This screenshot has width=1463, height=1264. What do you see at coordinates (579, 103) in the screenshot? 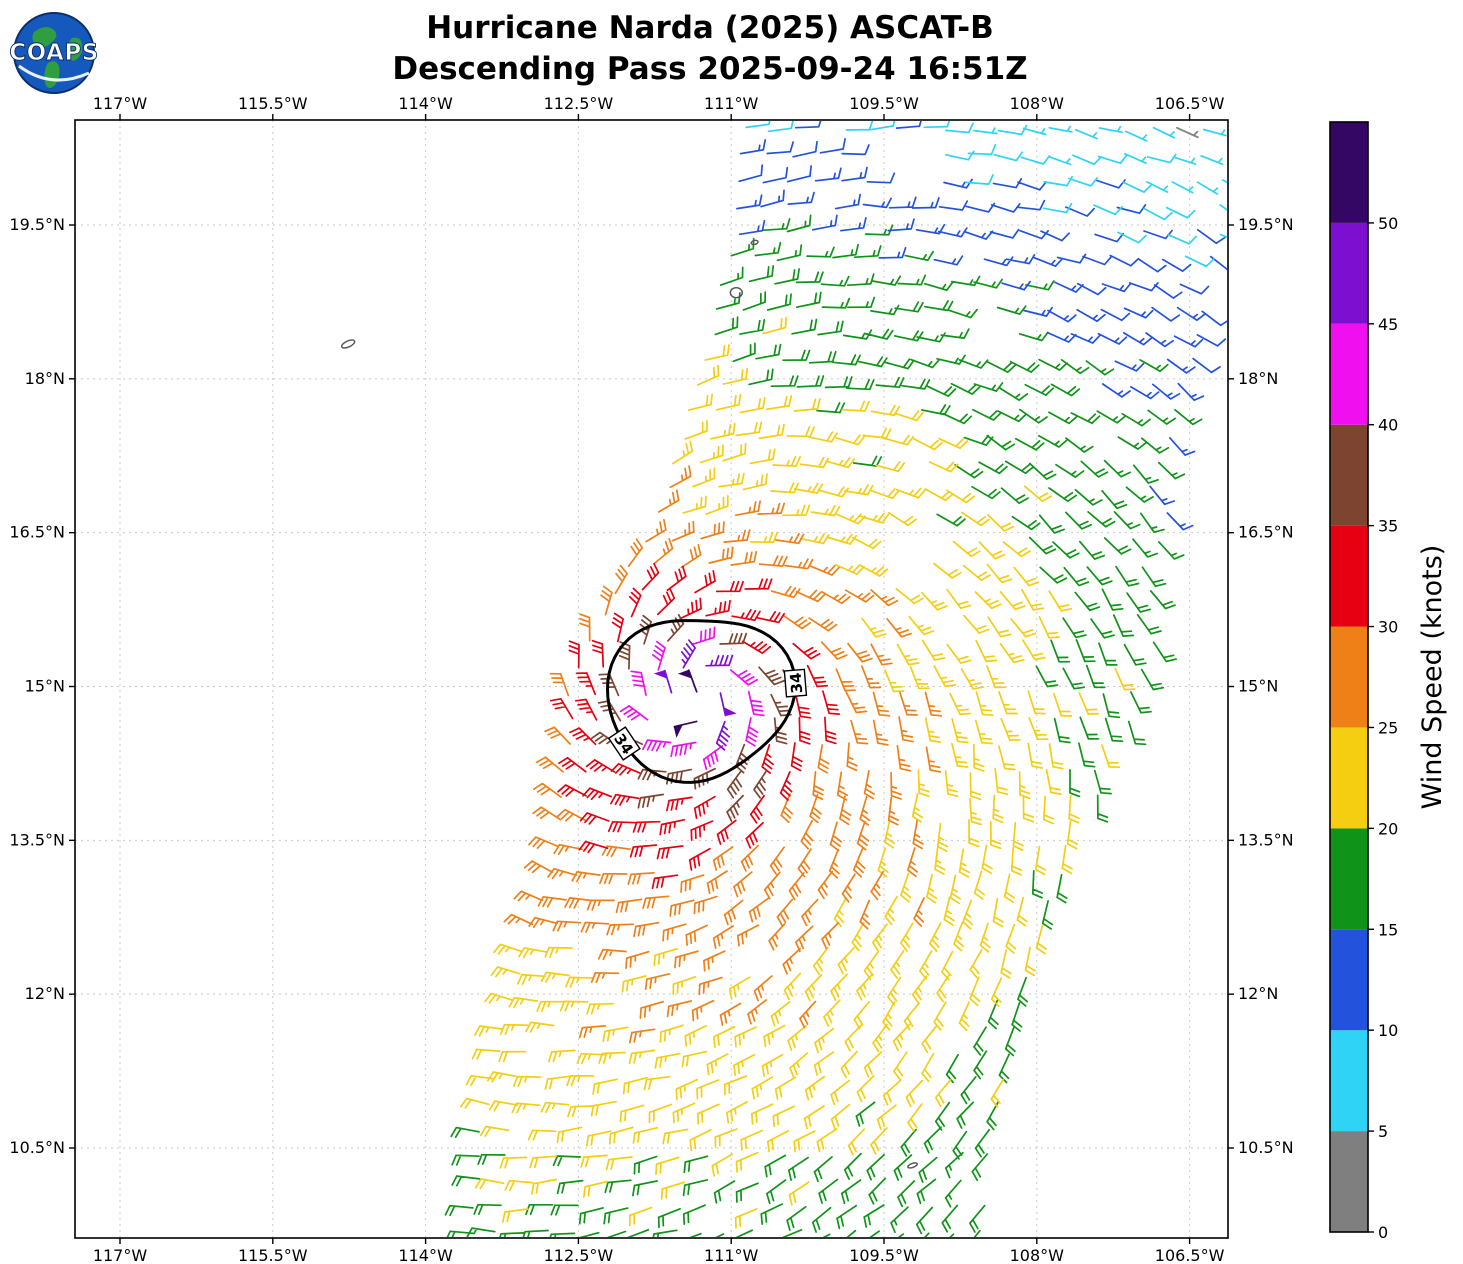
I see `x-tick-label-top: 112.5°W` at bounding box center [579, 103].